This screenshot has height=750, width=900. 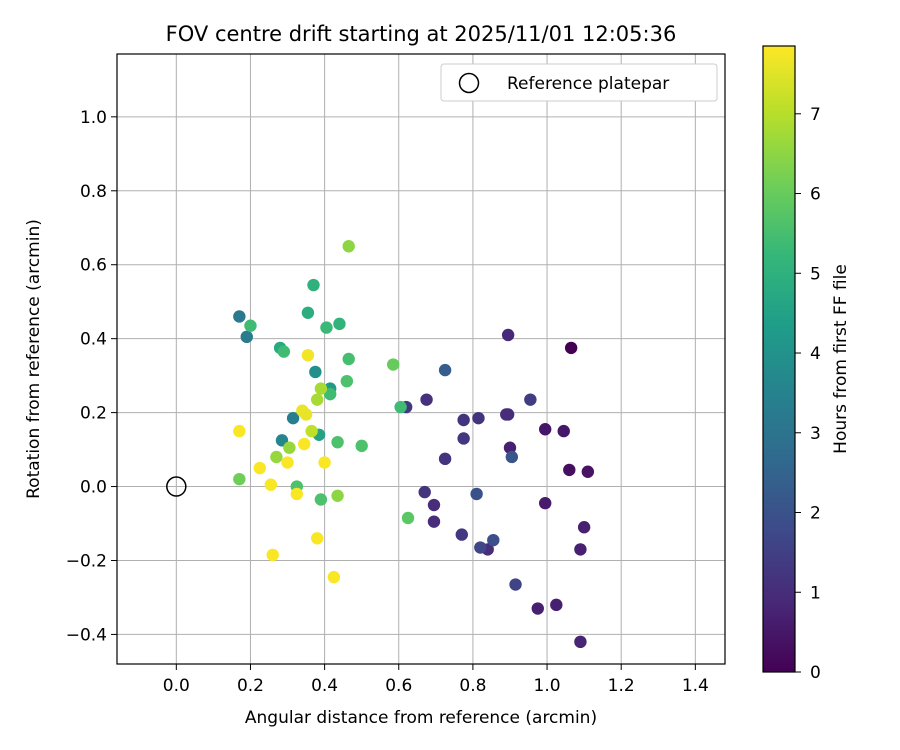 I want to click on x-tick-label: 0.0, so click(x=176, y=686).